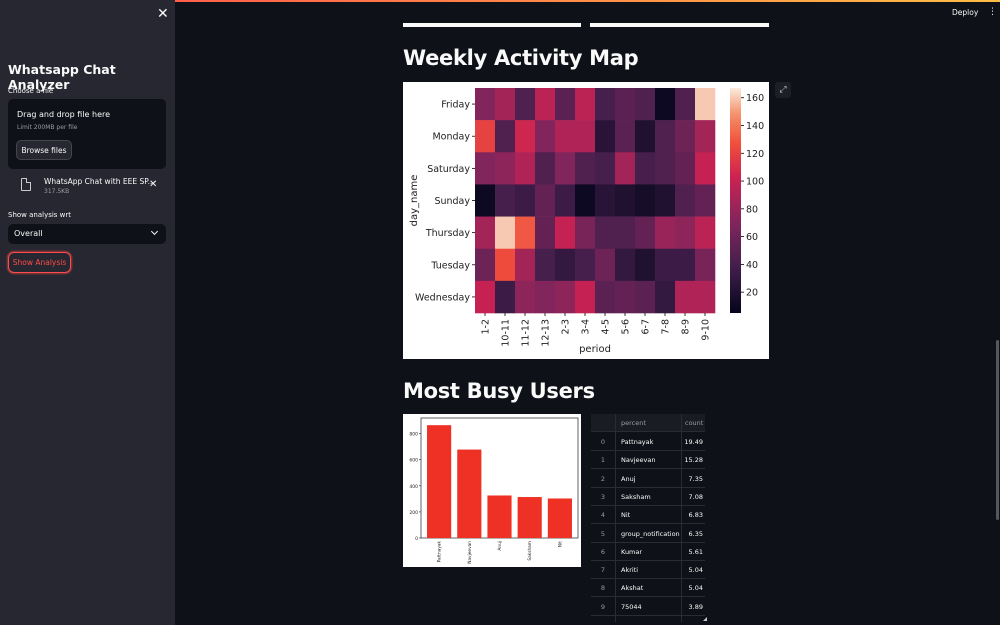  Describe the element at coordinates (413, 435) in the screenshot. I see `y-tick-label: 800` at that location.